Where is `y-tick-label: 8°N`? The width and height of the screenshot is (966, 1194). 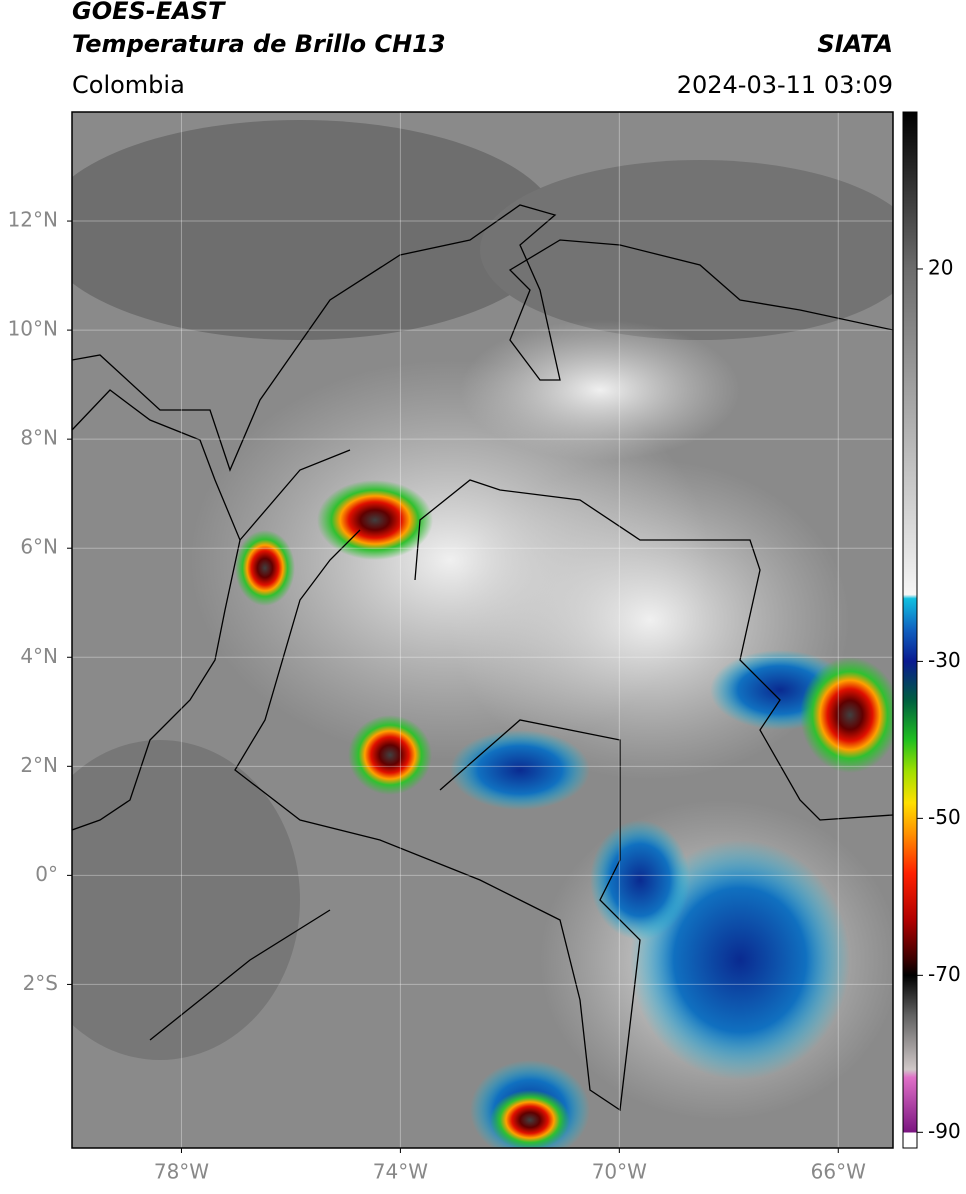 y-tick-label: 8°N is located at coordinates (39, 438).